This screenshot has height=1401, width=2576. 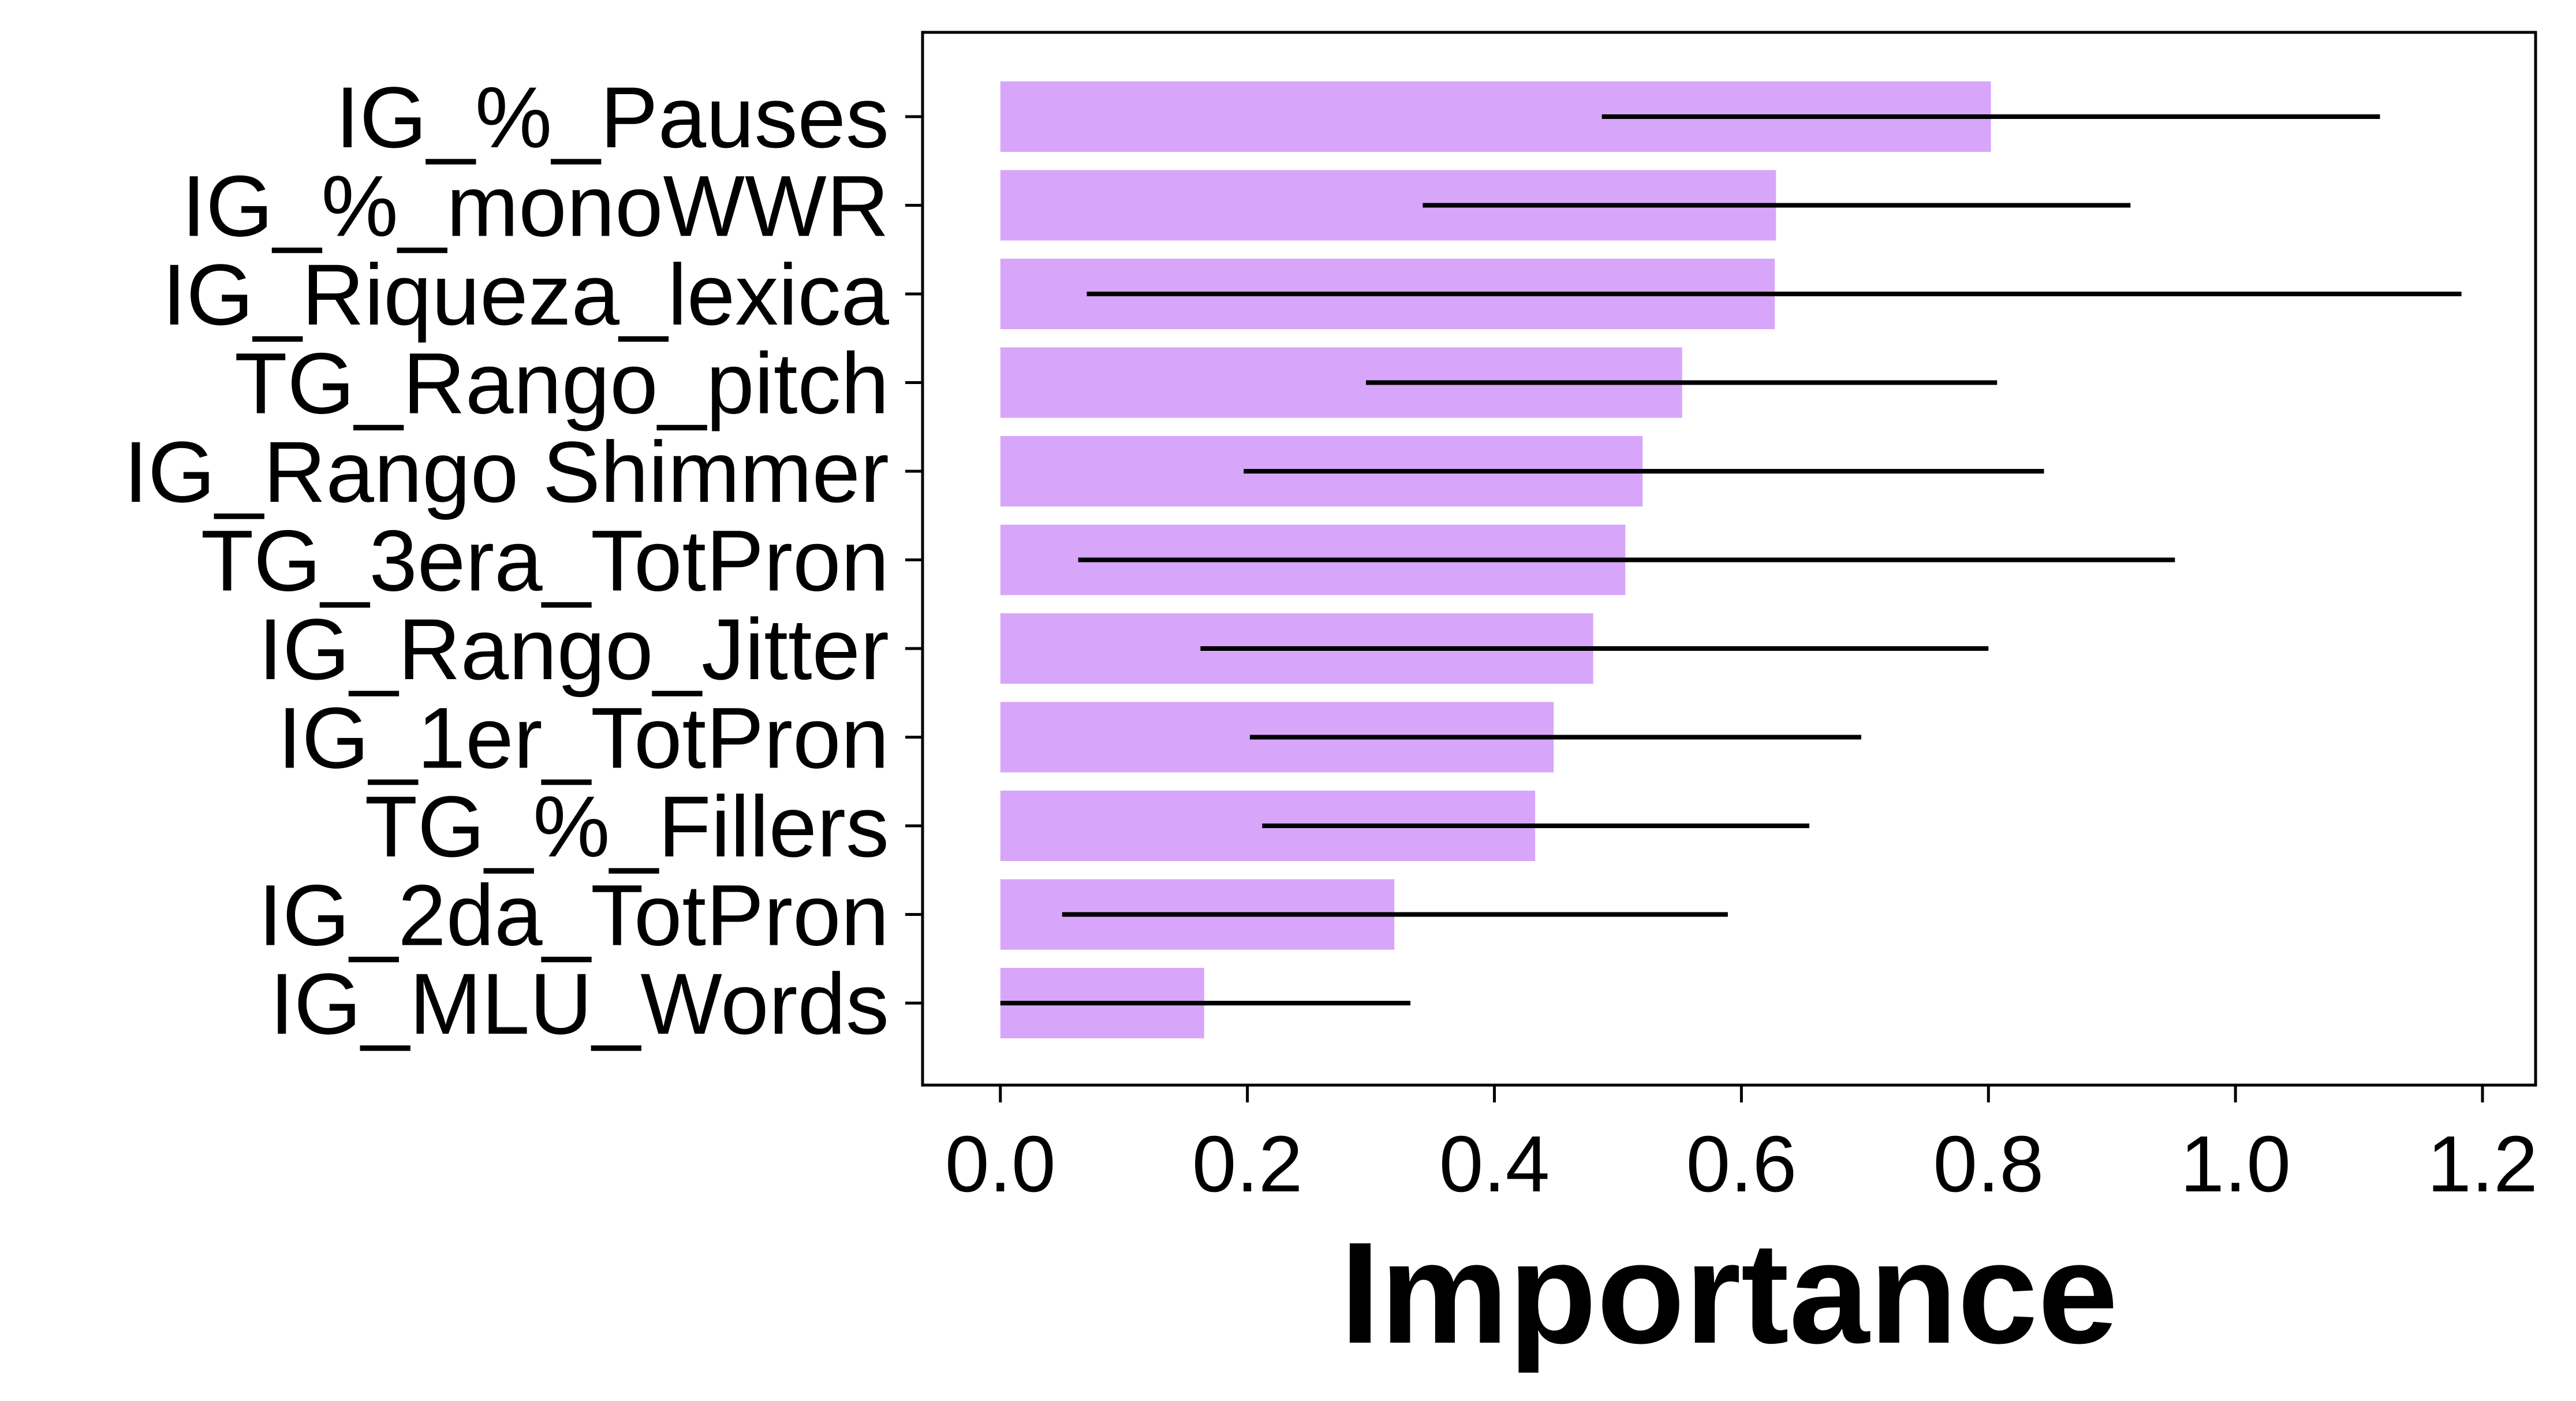 I want to click on y-tick-label: IG_2da_TotPron, so click(x=574, y=915).